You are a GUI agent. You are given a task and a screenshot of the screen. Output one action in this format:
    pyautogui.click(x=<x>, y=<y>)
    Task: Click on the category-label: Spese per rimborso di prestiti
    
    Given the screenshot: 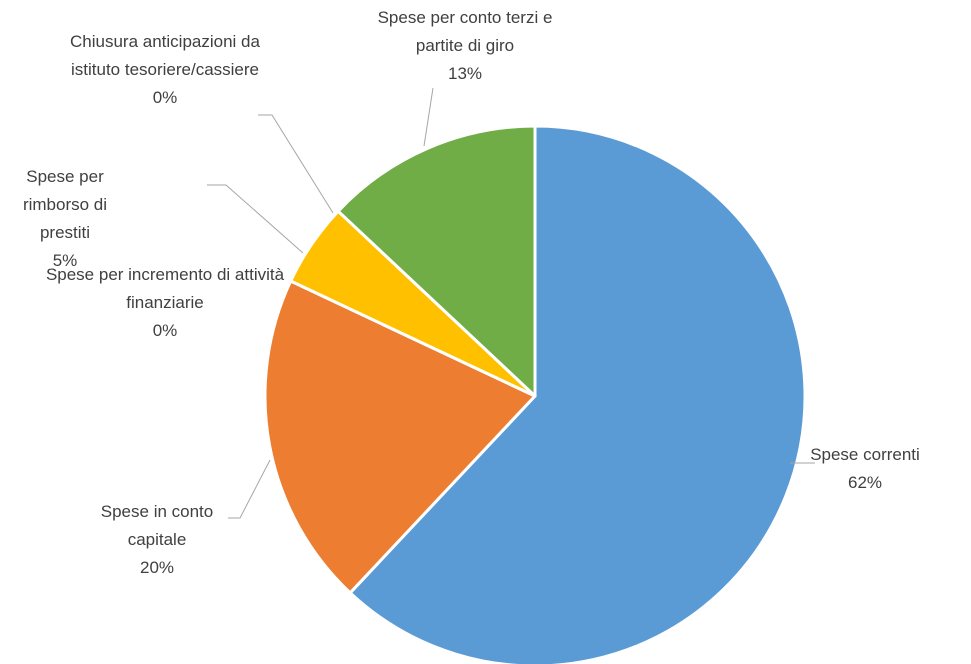 What is the action you would take?
    pyautogui.click(x=65, y=204)
    